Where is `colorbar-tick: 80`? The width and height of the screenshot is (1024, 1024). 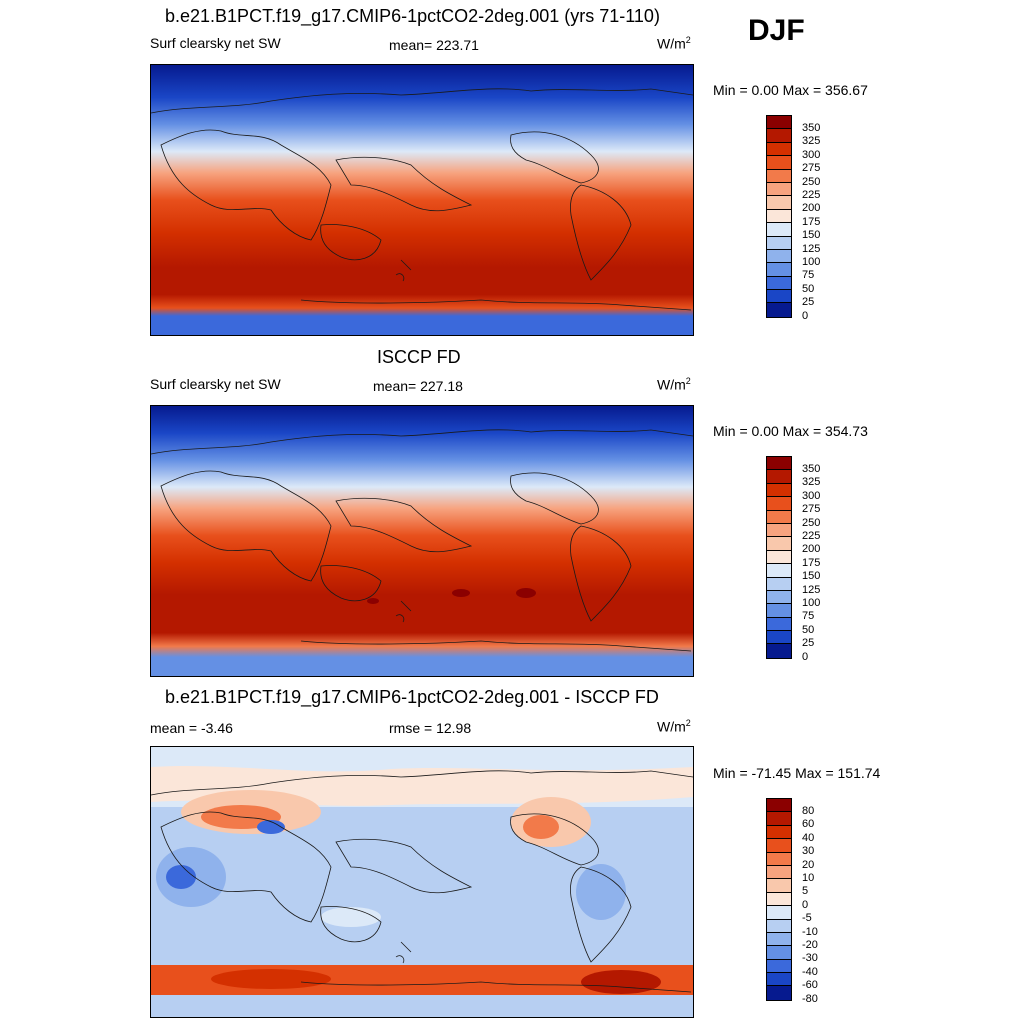
colorbar-tick: 80 is located at coordinates (808, 811).